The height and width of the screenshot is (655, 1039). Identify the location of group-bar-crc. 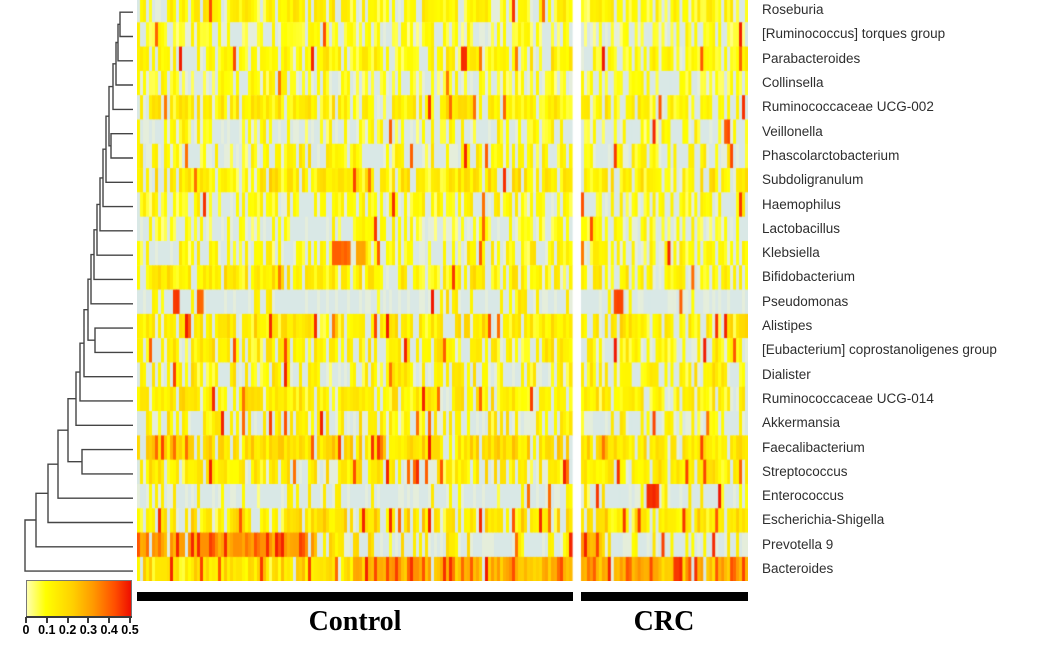
(664, 596).